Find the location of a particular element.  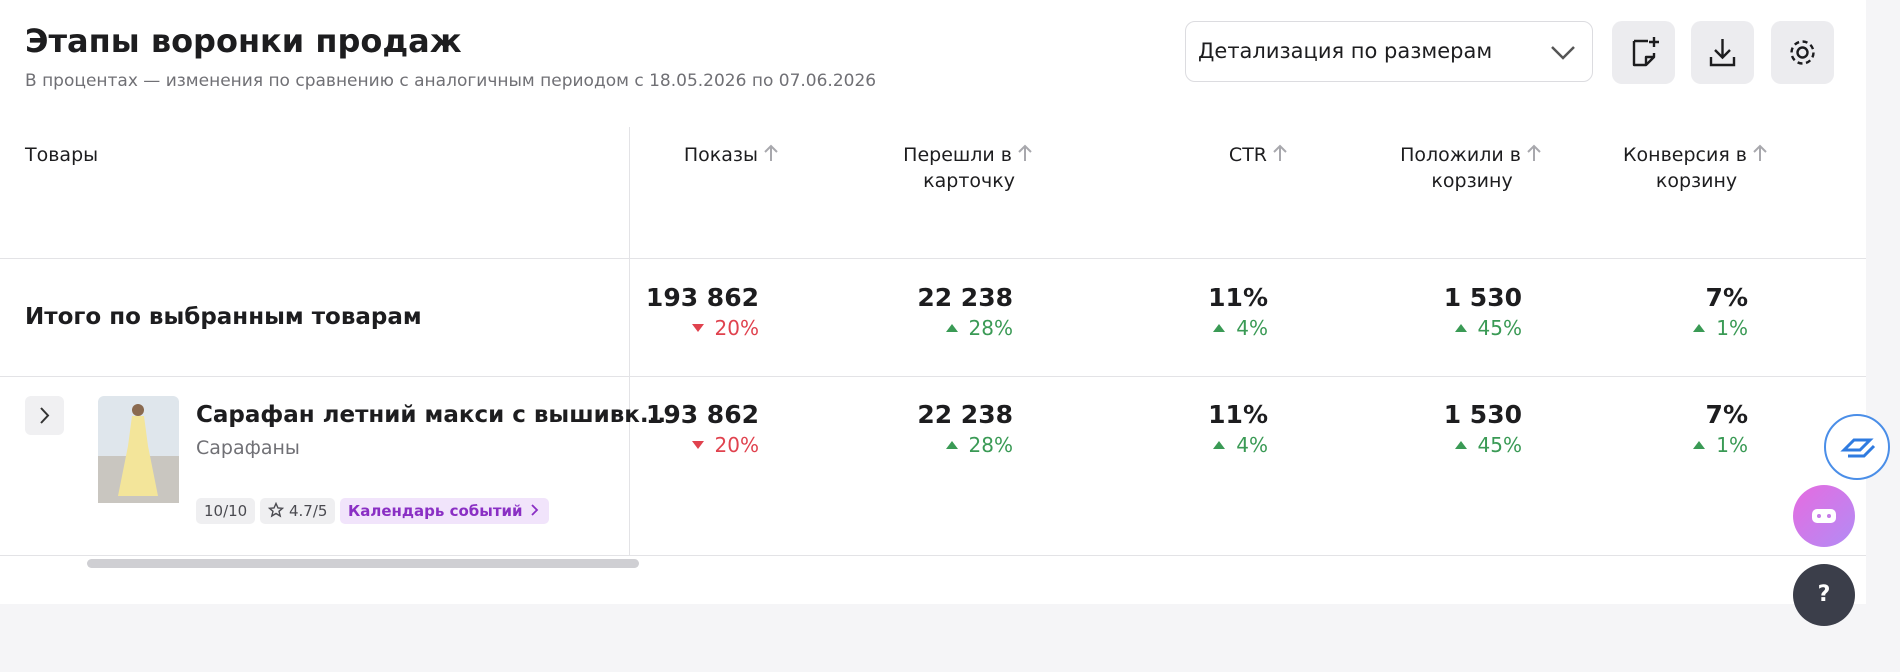

badge-text: Календарь событий is located at coordinates (435, 511).